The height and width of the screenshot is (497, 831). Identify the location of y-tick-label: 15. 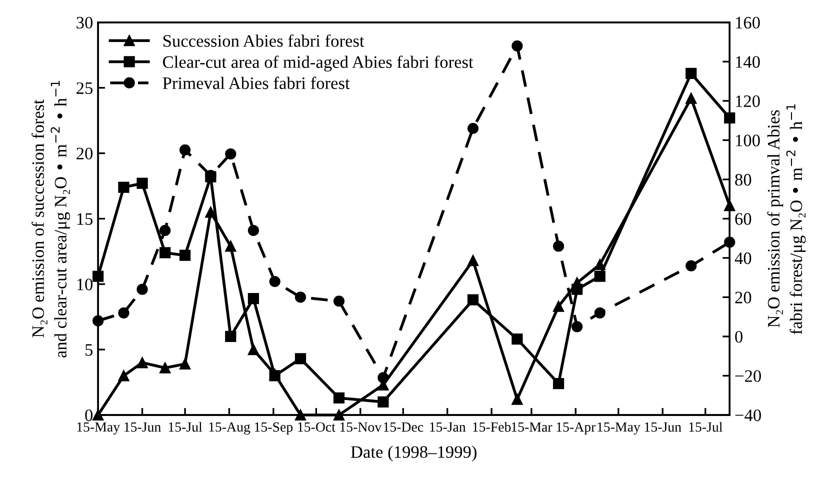
(85, 219).